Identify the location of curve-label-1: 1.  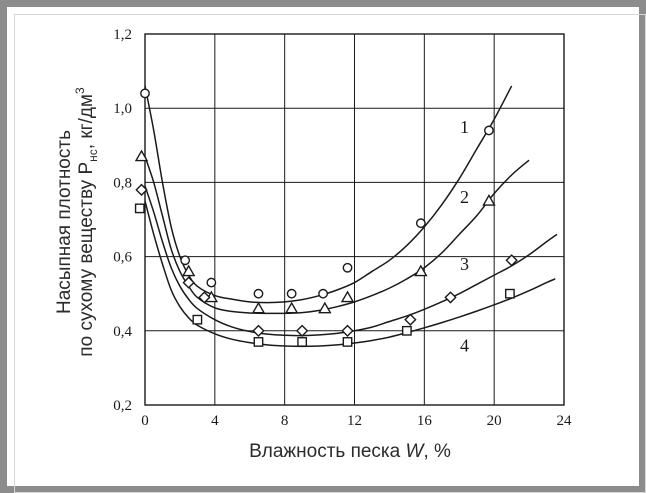
(464, 127).